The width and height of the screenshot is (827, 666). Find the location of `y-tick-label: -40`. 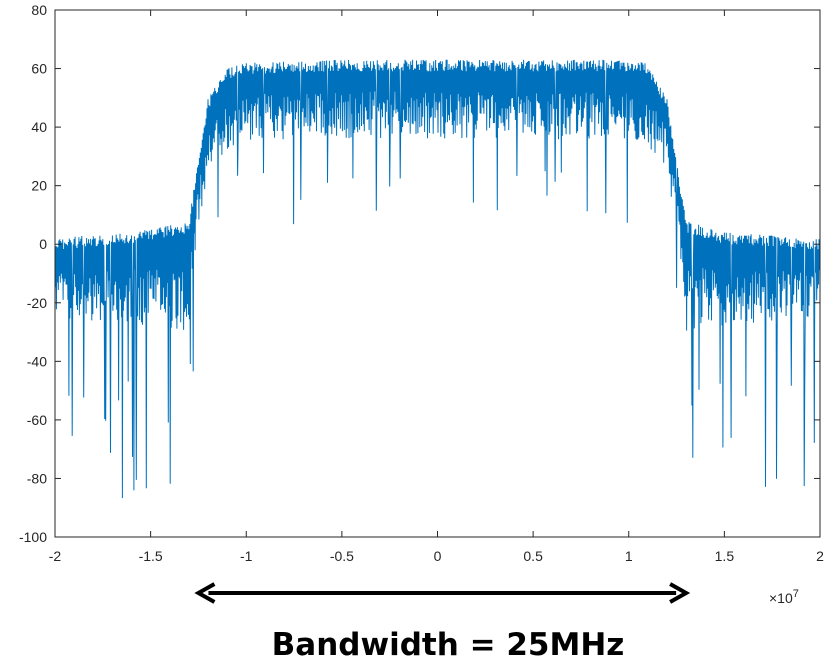

y-tick-label: -40 is located at coordinates (37, 361).